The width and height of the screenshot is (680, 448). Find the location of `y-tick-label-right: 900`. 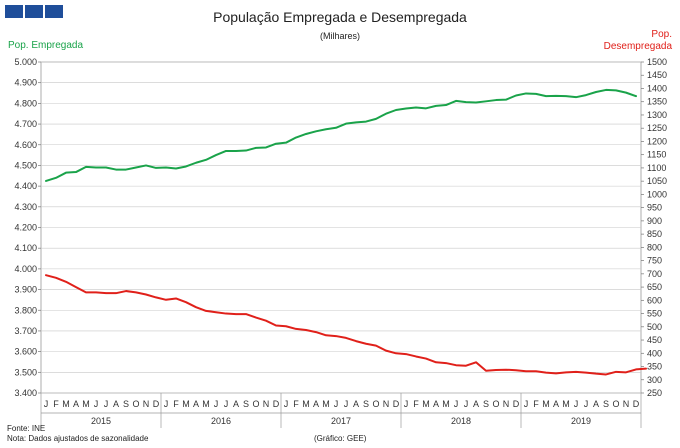

y-tick-label-right: 900 is located at coordinates (654, 221).